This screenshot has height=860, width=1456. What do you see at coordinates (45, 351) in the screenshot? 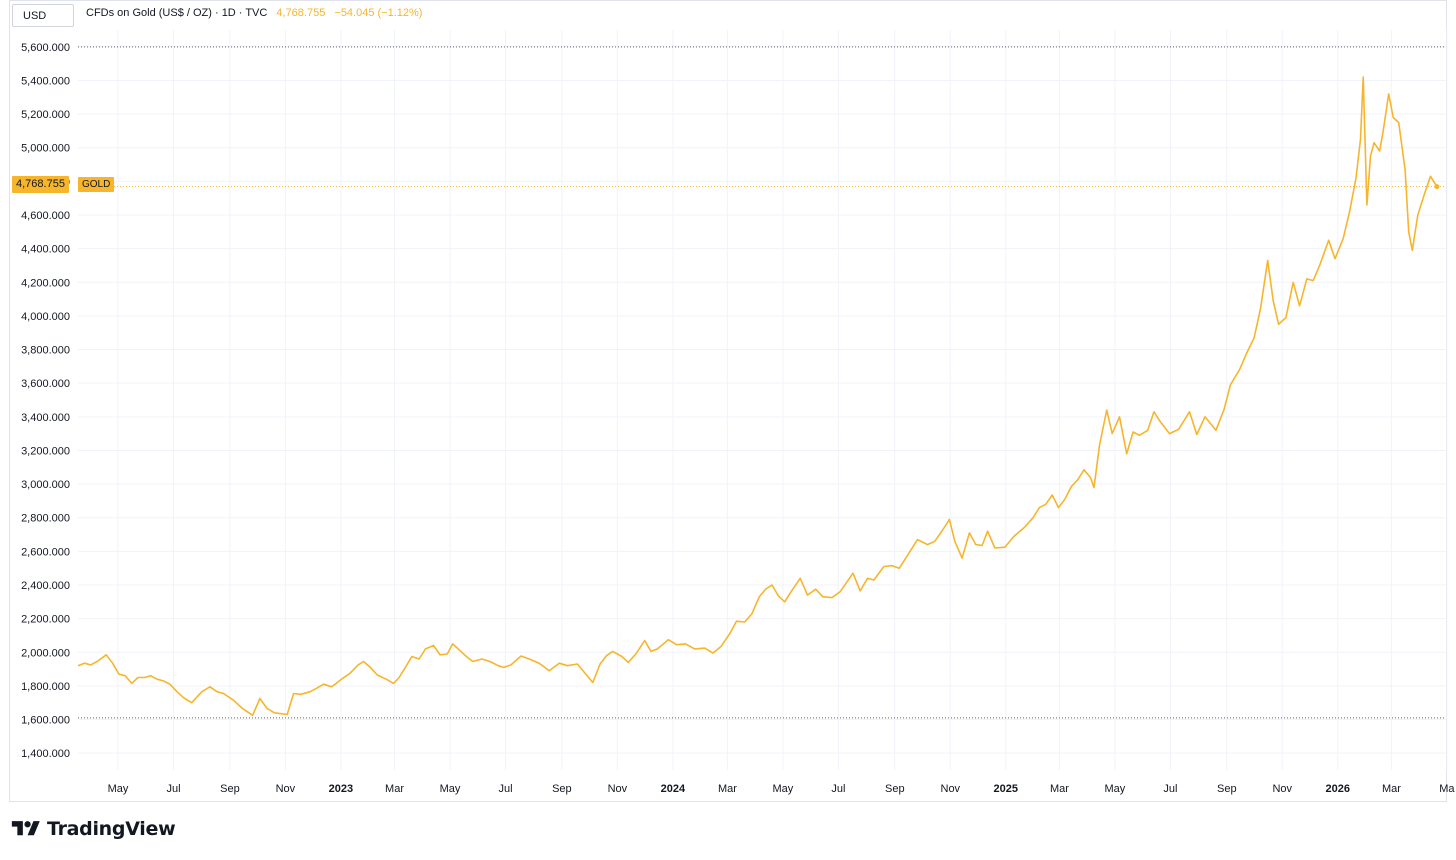
I see `y-tick-label: 3,800.000` at bounding box center [45, 351].